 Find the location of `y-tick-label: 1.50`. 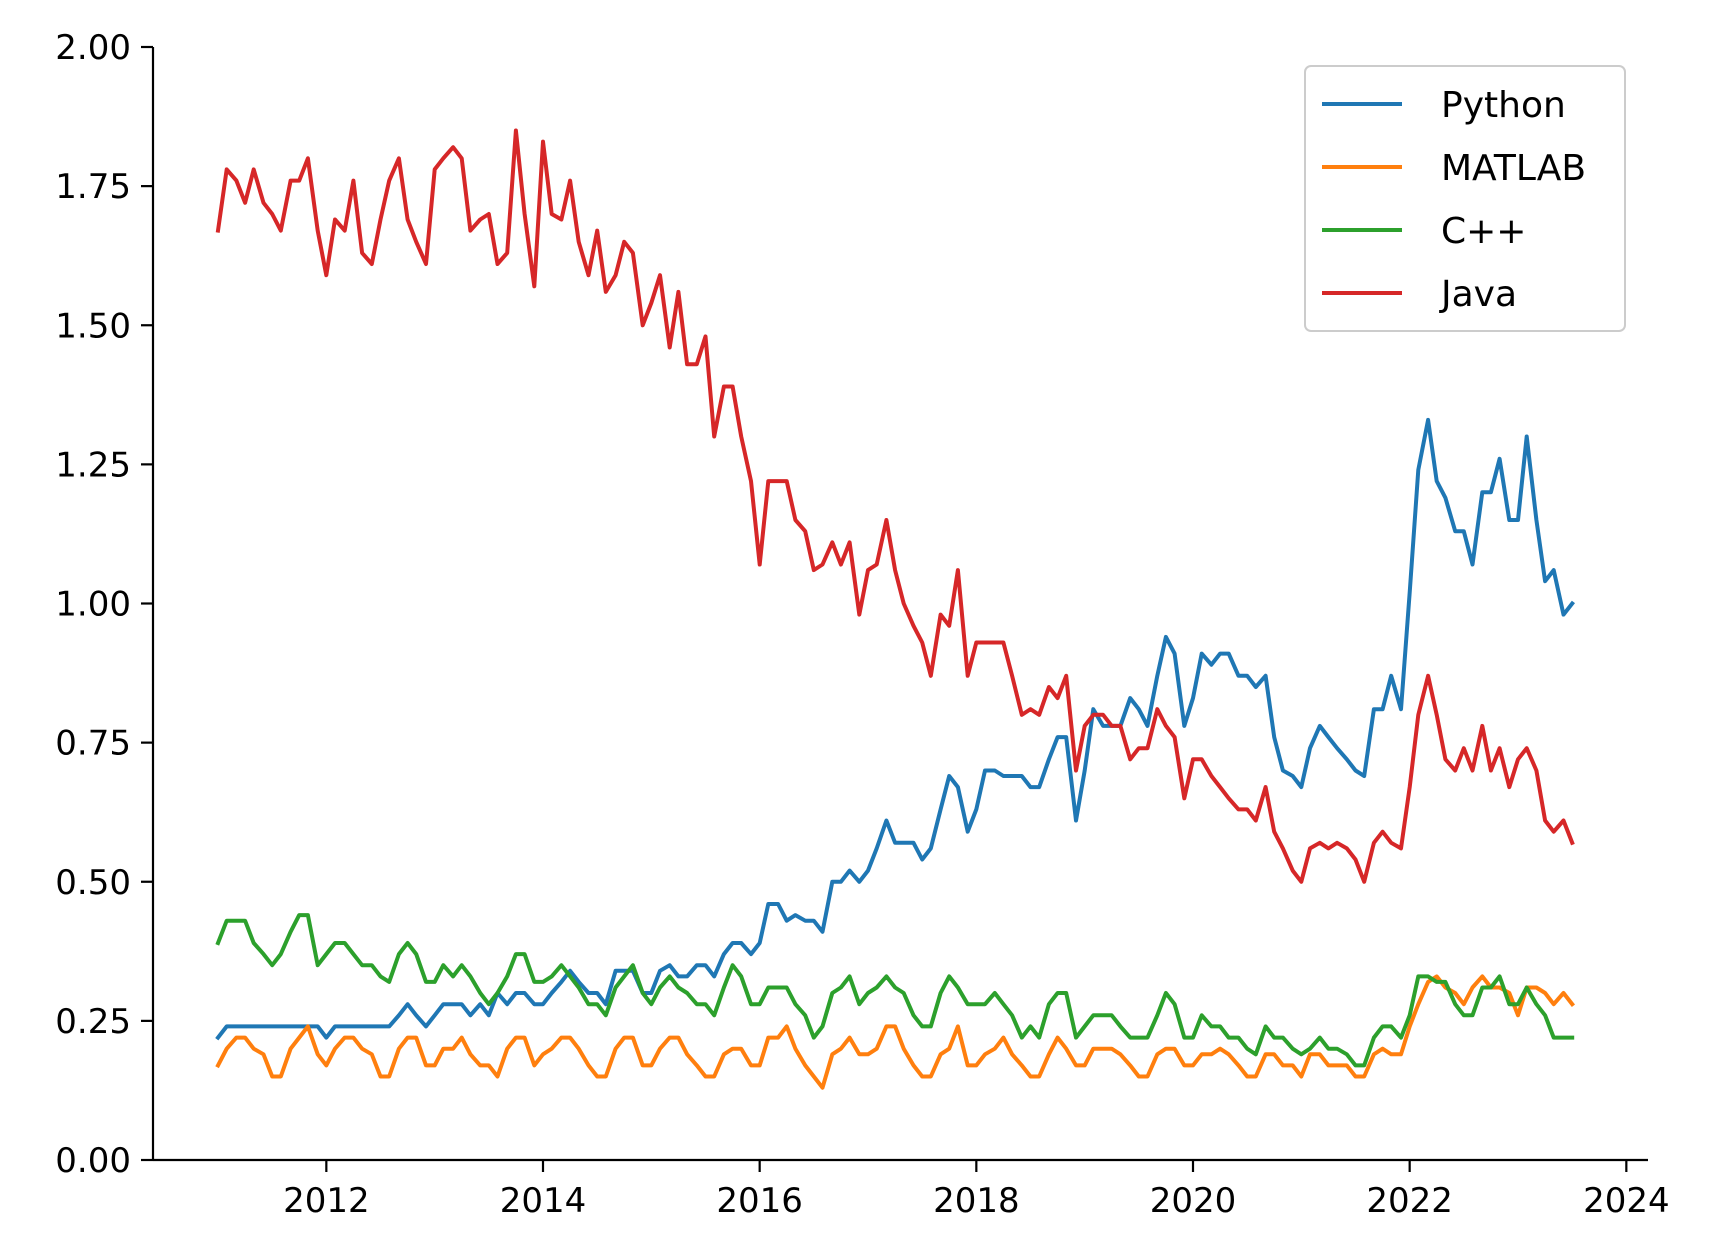

y-tick-label: 1.50 is located at coordinates (93, 326).